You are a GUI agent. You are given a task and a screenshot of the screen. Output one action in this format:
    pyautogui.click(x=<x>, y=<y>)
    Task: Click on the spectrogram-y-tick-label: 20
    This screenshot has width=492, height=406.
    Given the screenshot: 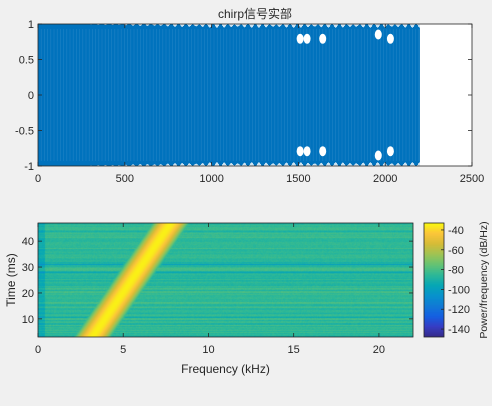 What is the action you would take?
    pyautogui.click(x=28, y=294)
    